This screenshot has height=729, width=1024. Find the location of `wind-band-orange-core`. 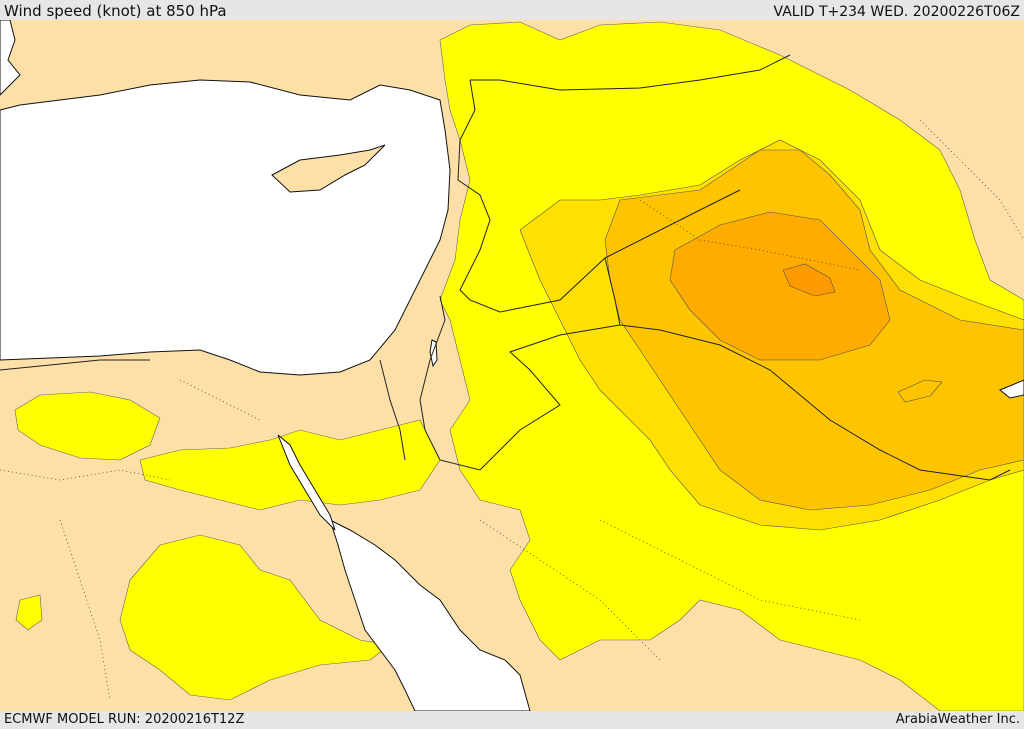

wind-band-orange-core is located at coordinates (780, 286).